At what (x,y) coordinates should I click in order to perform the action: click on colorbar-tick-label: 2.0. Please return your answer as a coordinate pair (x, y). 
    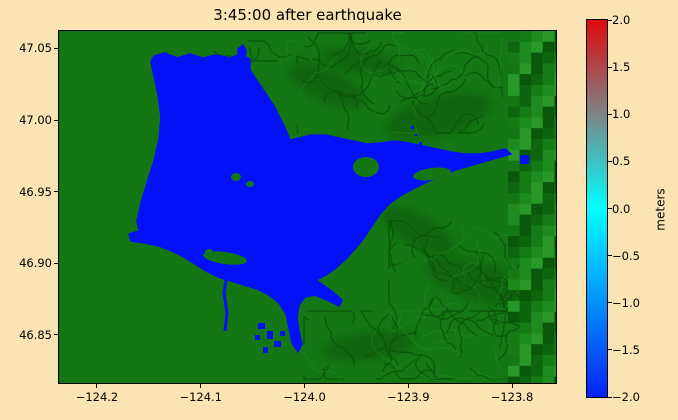
    Looking at the image, I should click on (621, 20).